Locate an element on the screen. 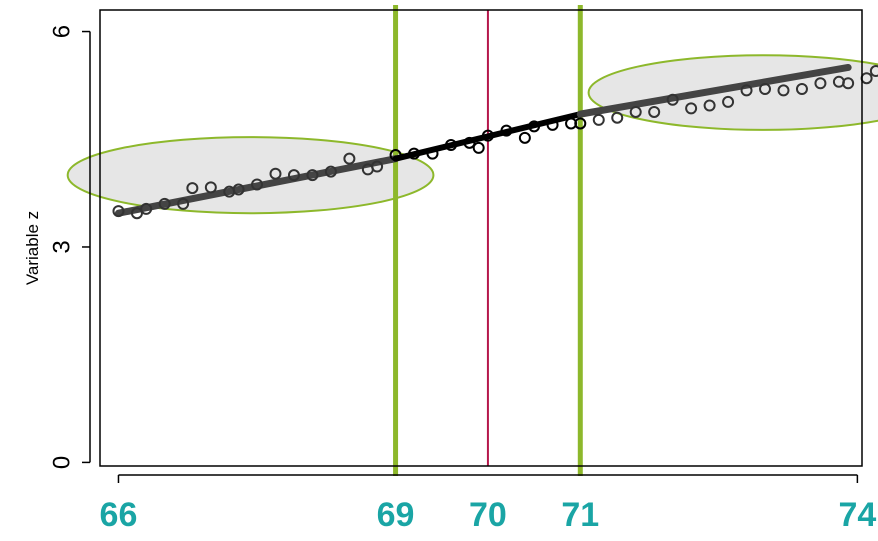 The image size is (878, 541). y-tick-label: 3 is located at coordinates (62, 246).